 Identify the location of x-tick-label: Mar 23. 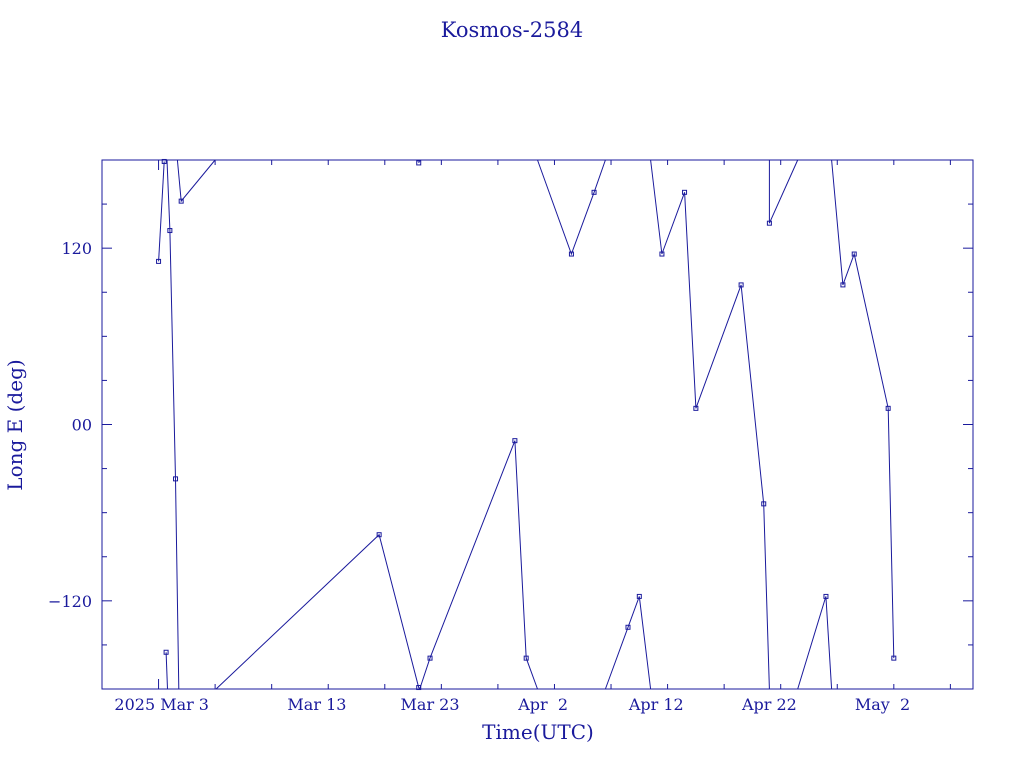
(430, 704).